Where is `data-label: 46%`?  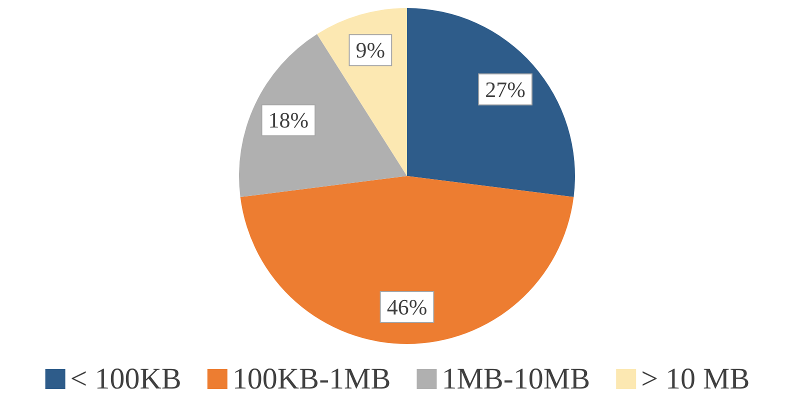
data-label: 46% is located at coordinates (407, 307).